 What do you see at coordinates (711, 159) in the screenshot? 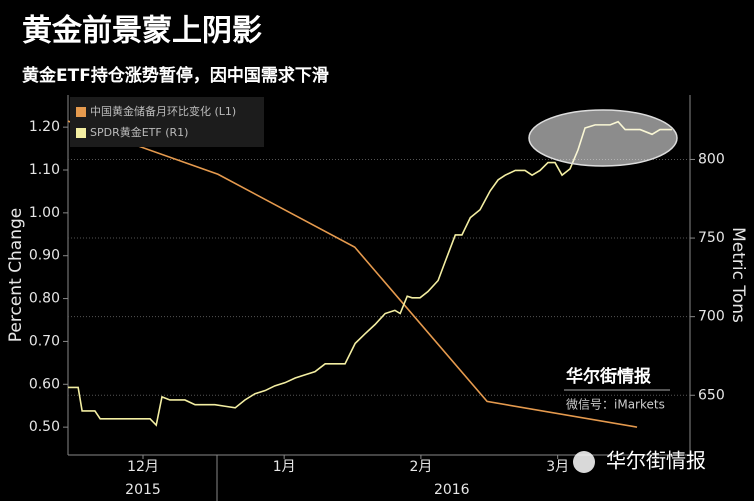
I see `y2-tick-label: 800` at bounding box center [711, 159].